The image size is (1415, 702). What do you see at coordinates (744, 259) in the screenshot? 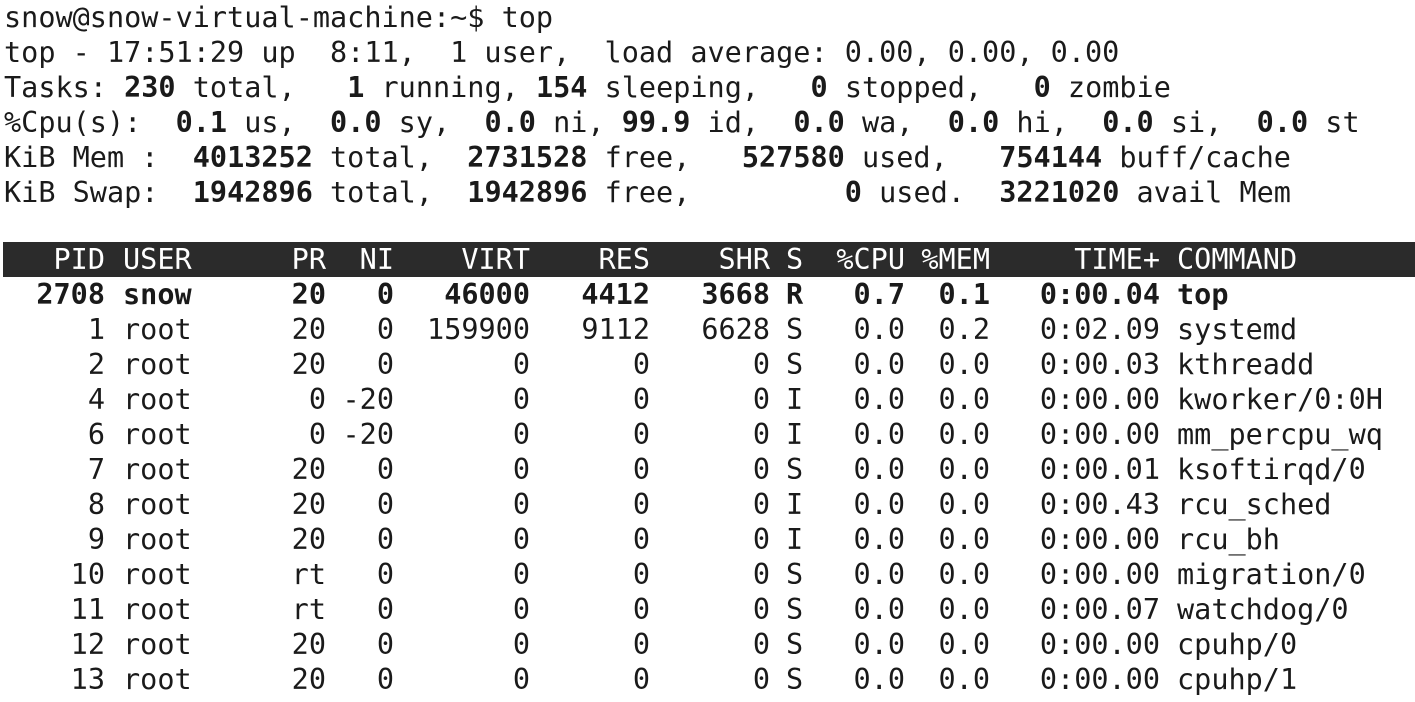
I see `column-header-shr: SHR` at bounding box center [744, 259].